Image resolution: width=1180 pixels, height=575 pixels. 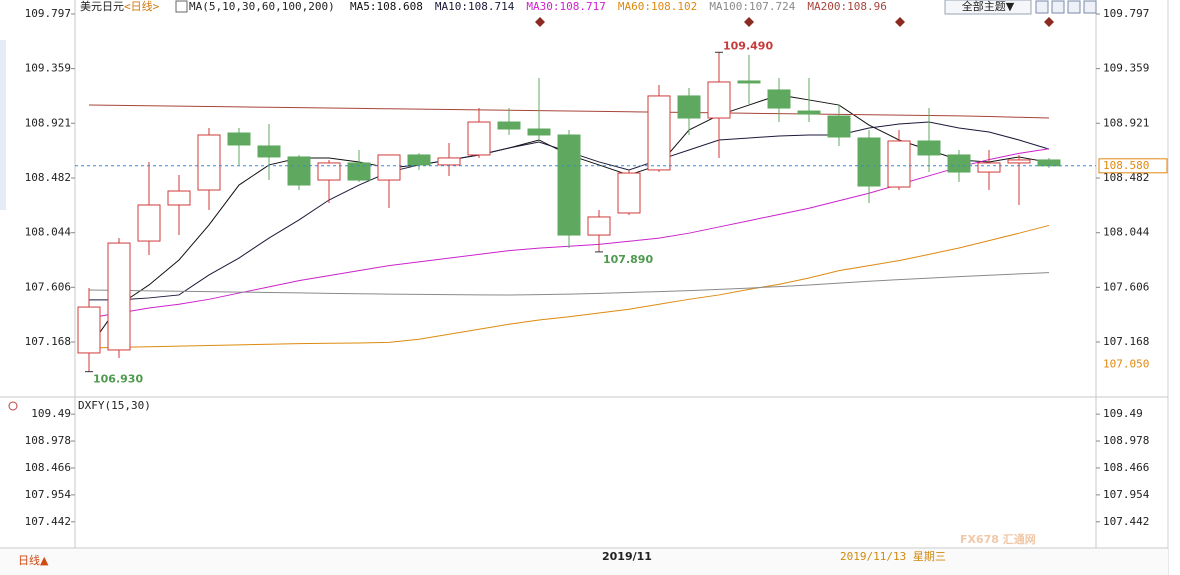 I want to click on footer-bar, so click(x=584, y=562).